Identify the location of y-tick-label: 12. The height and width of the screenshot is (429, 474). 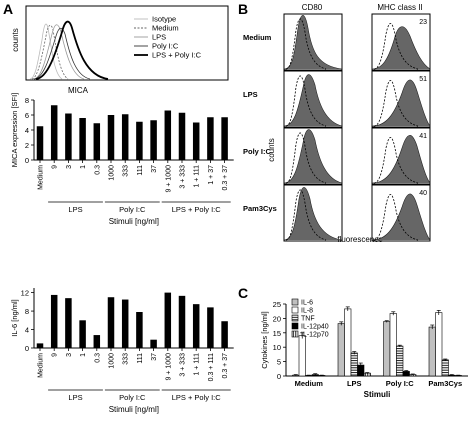
(25, 293).